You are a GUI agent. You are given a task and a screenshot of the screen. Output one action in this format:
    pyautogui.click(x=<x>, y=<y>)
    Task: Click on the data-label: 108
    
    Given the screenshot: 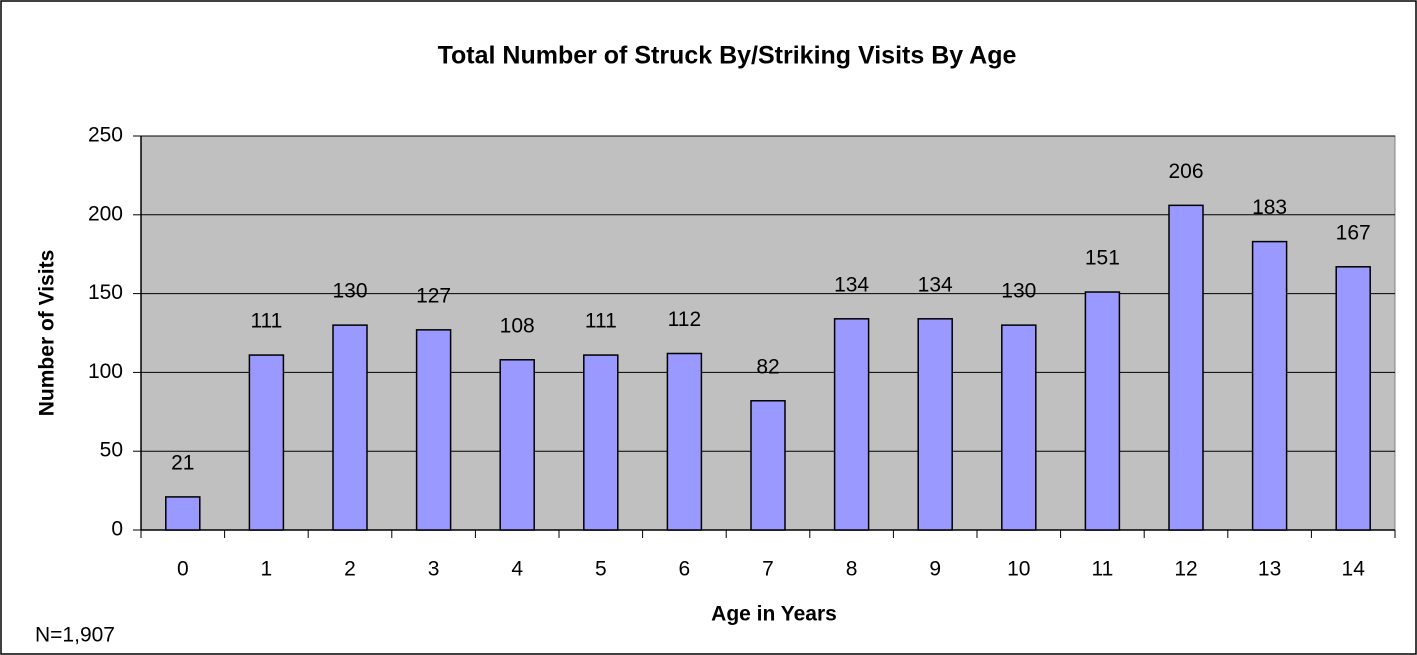 What is the action you would take?
    pyautogui.click(x=517, y=325)
    